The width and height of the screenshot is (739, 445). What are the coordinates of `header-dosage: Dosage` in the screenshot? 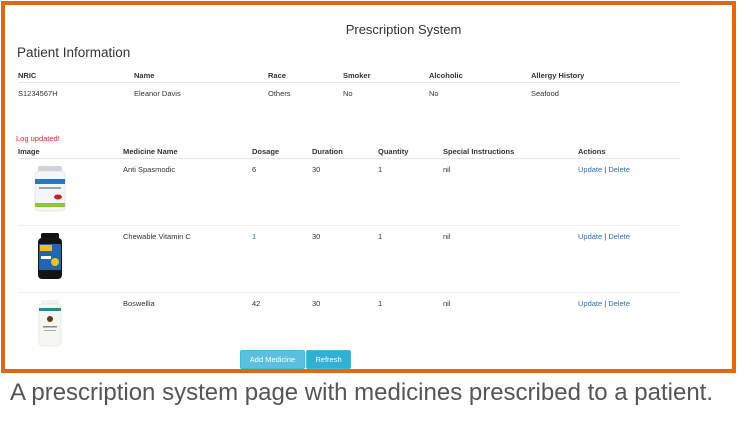 It's located at (282, 151).